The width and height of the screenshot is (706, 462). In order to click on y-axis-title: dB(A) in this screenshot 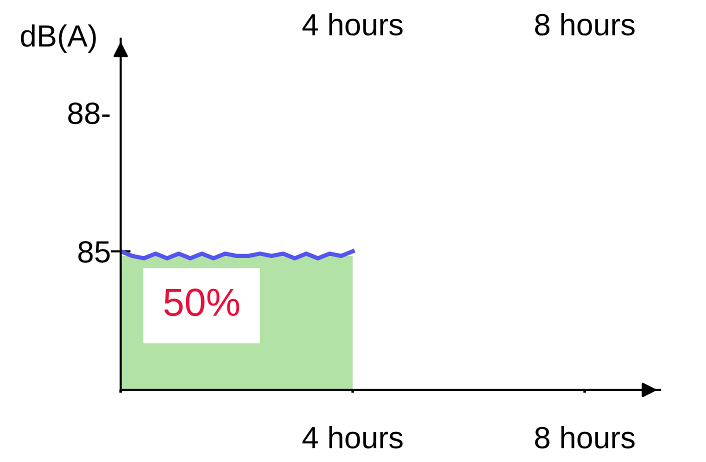, I will do `click(58, 38)`.